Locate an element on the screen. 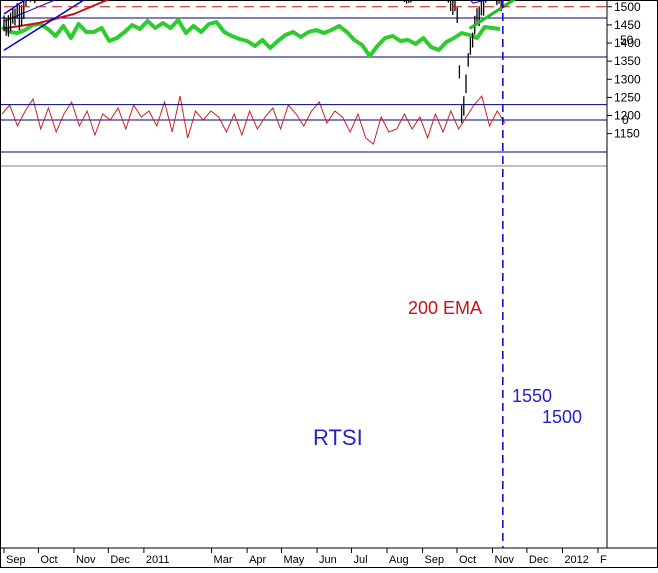 Image resolution: width=658 pixels, height=573 pixels. ema-label: 200 EMA is located at coordinates (445, 308).